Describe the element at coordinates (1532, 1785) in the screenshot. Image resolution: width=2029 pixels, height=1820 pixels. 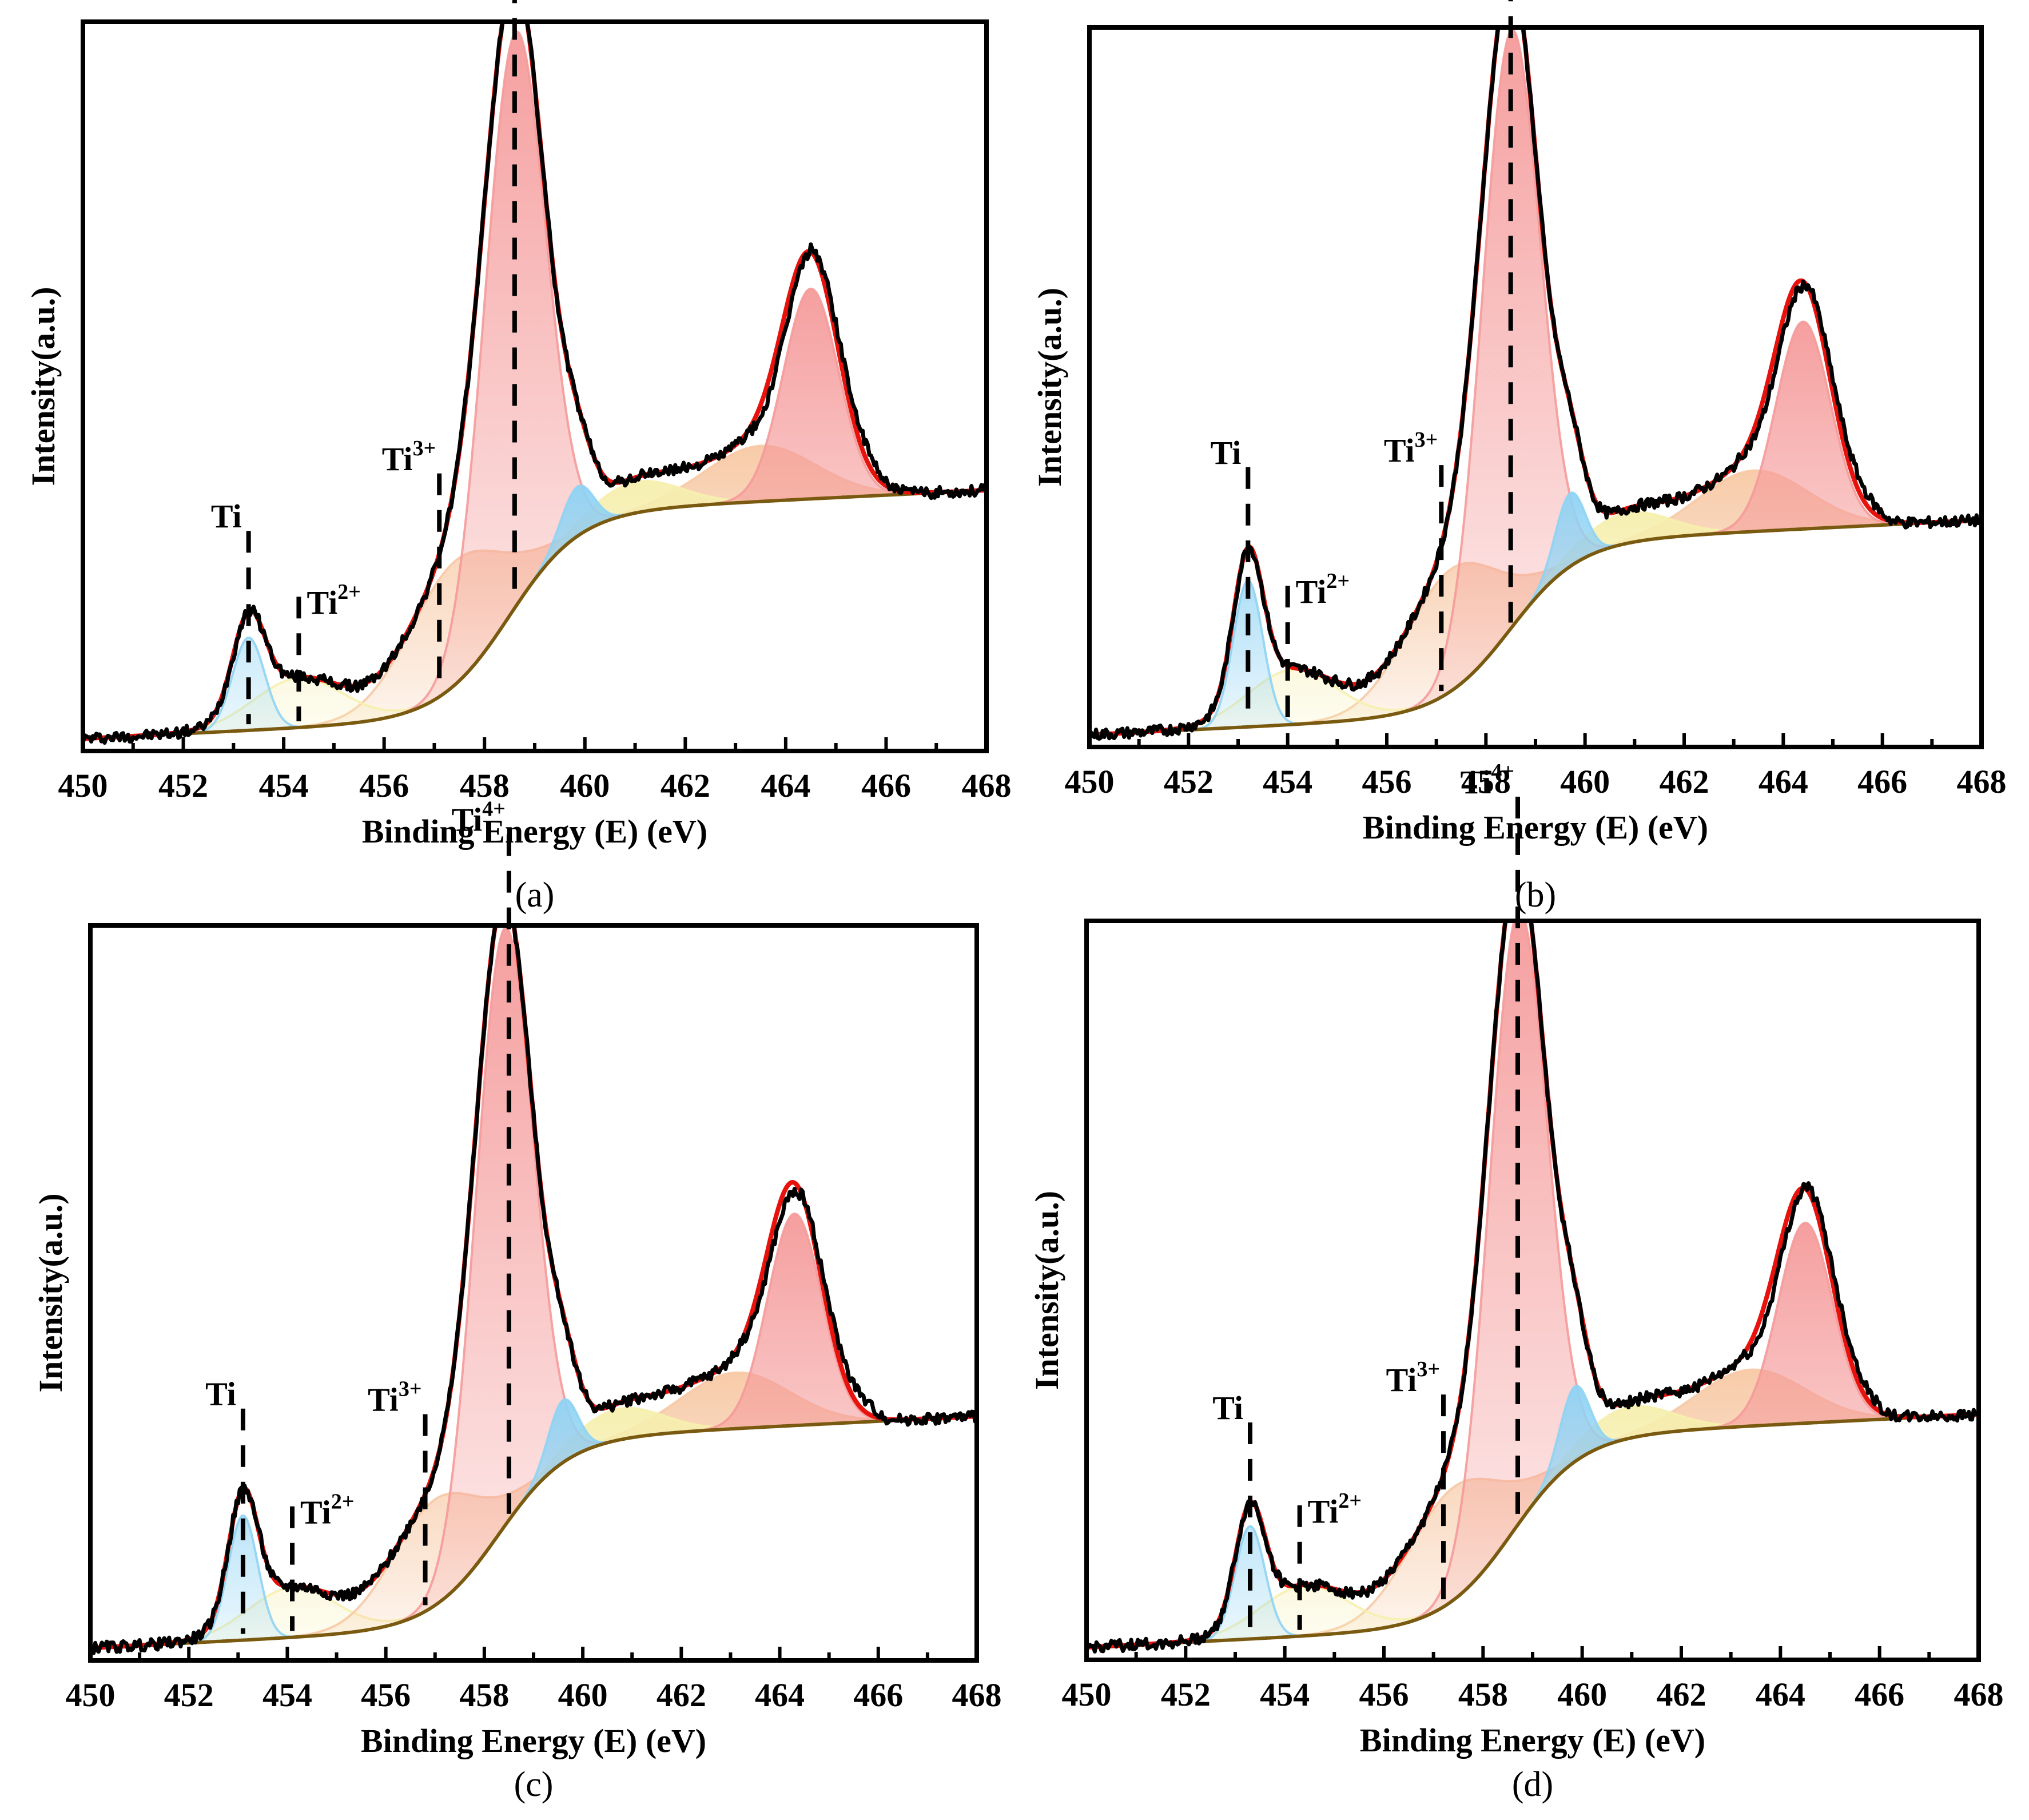
I see `panel-caption: (d)` at that location.